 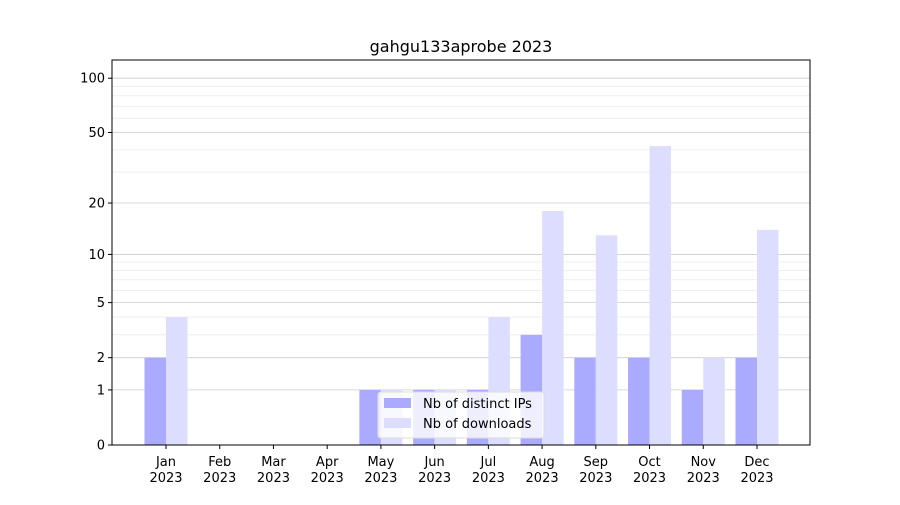 I want to click on x-tick-label: Jun, so click(x=433, y=462).